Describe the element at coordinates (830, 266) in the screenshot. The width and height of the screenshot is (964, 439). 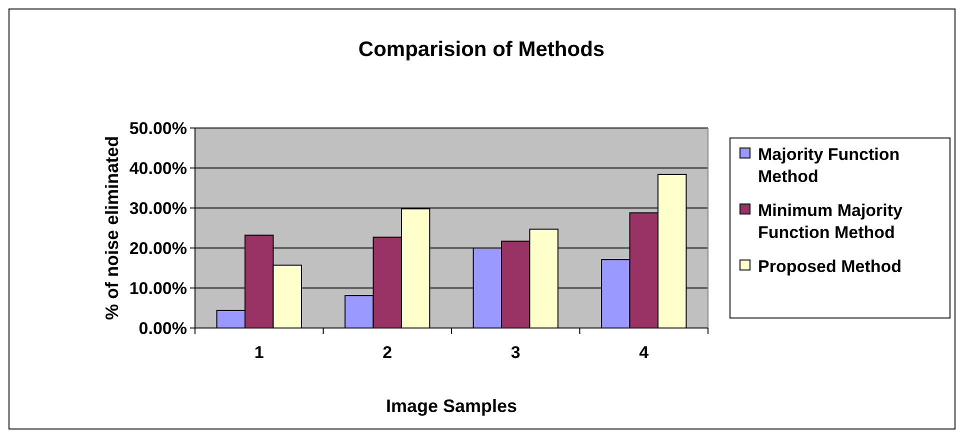
I see `legend-label: Proposed Method` at that location.